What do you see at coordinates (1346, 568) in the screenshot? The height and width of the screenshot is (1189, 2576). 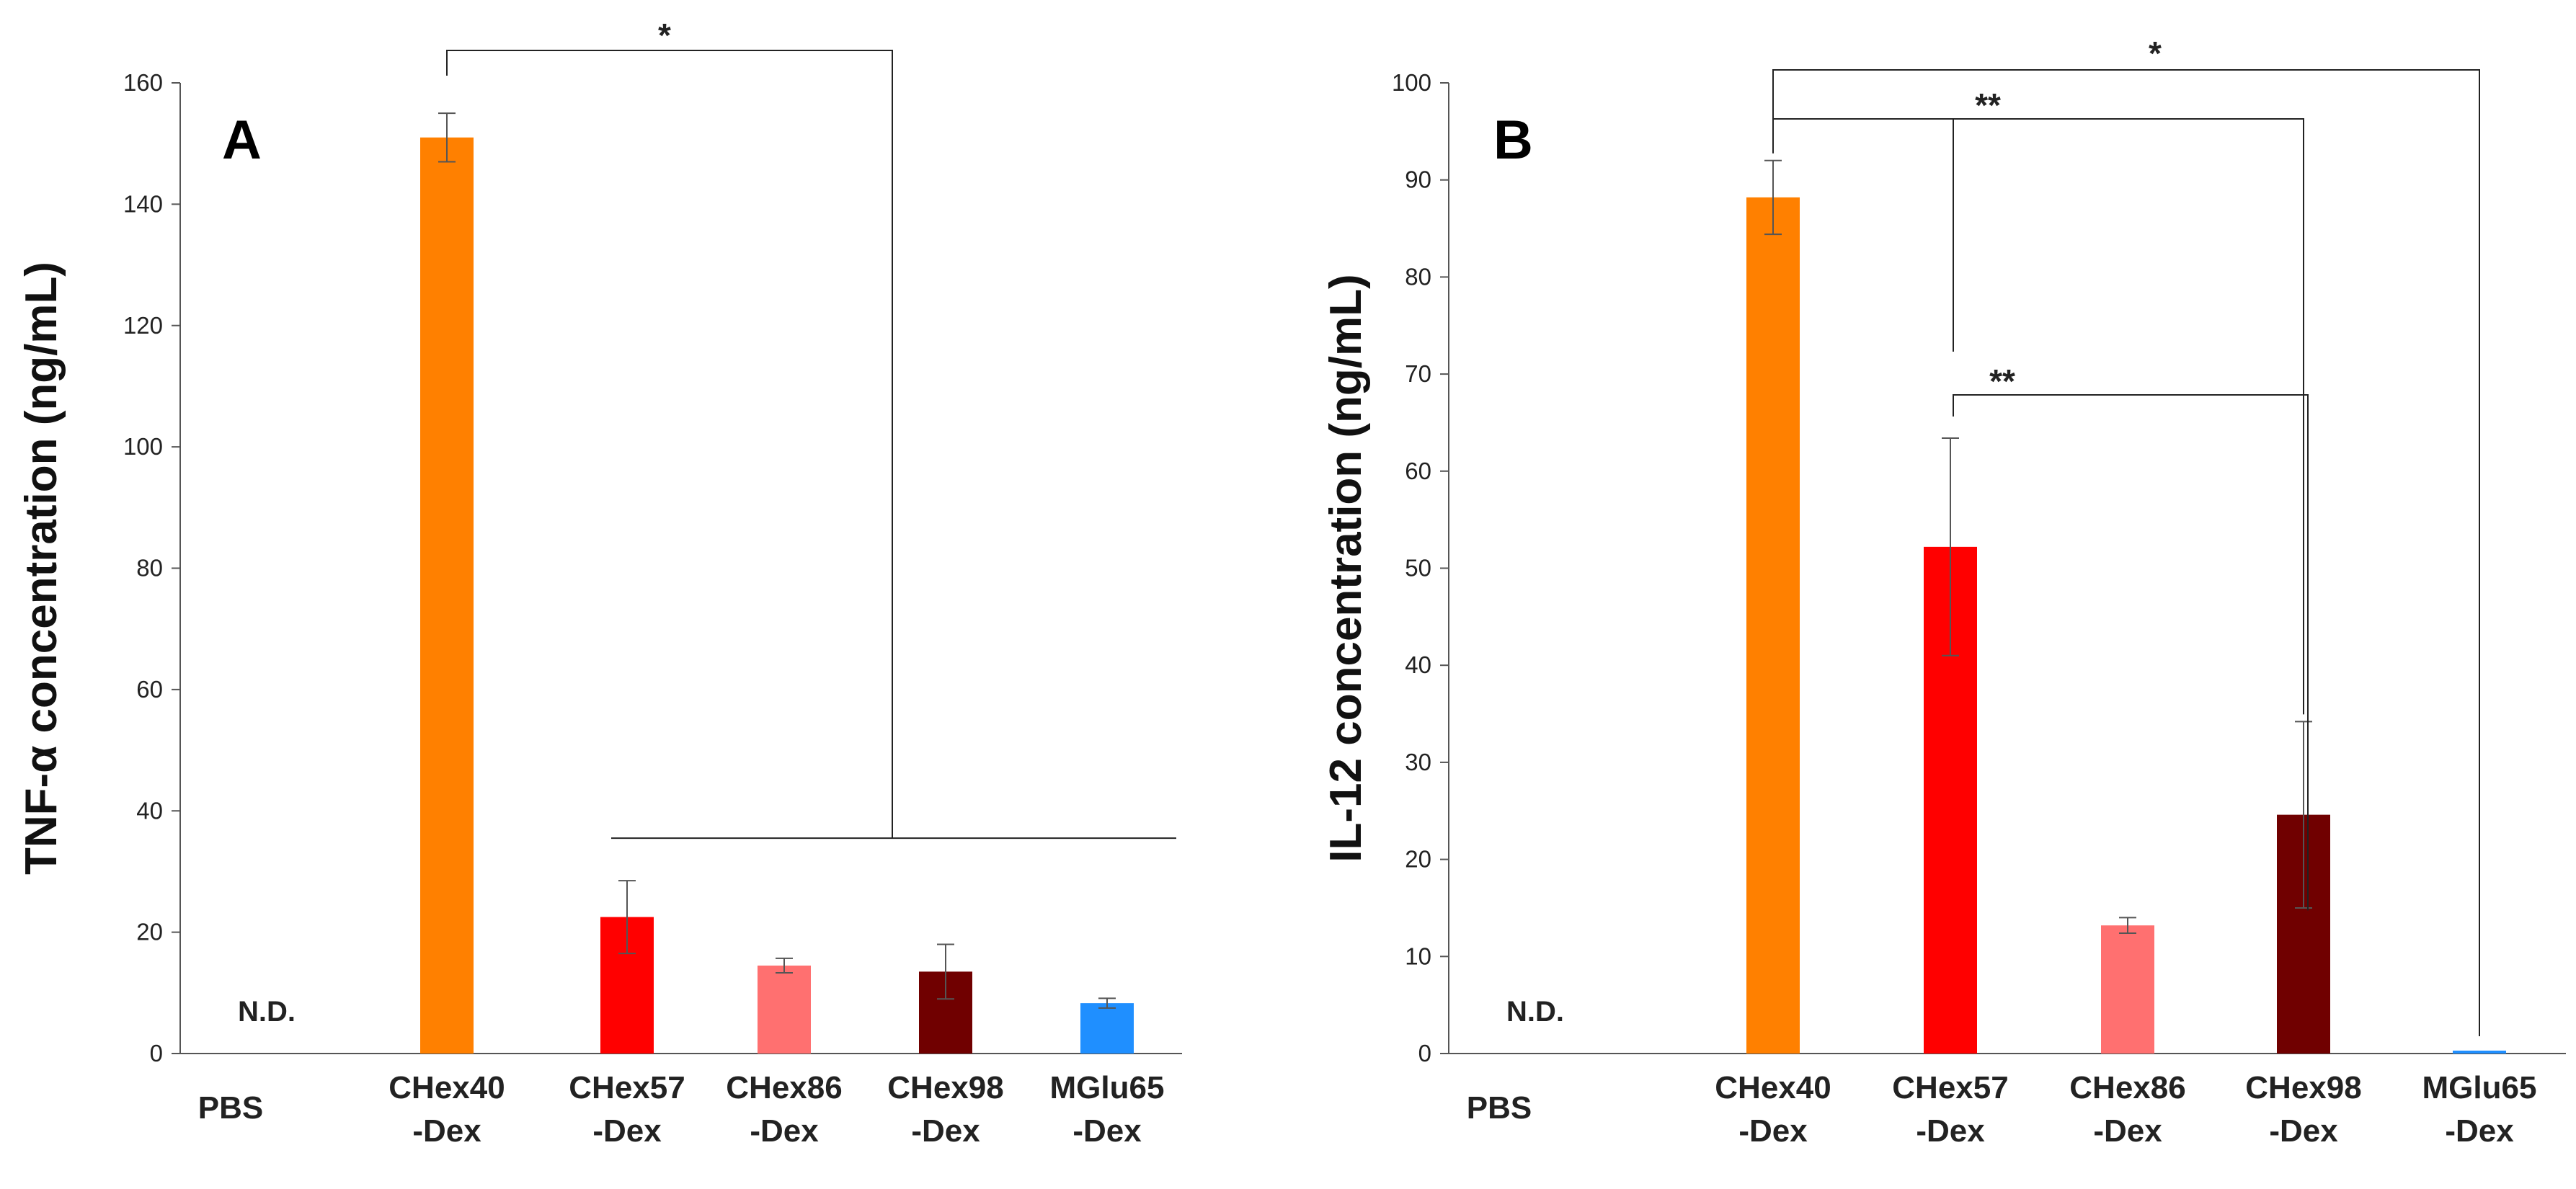 I see `y-axis-title: IL-12 concentration (ng/mL)` at bounding box center [1346, 568].